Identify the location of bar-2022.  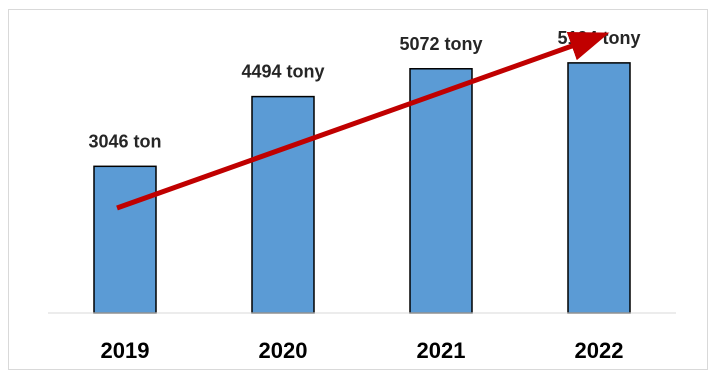
(599, 188).